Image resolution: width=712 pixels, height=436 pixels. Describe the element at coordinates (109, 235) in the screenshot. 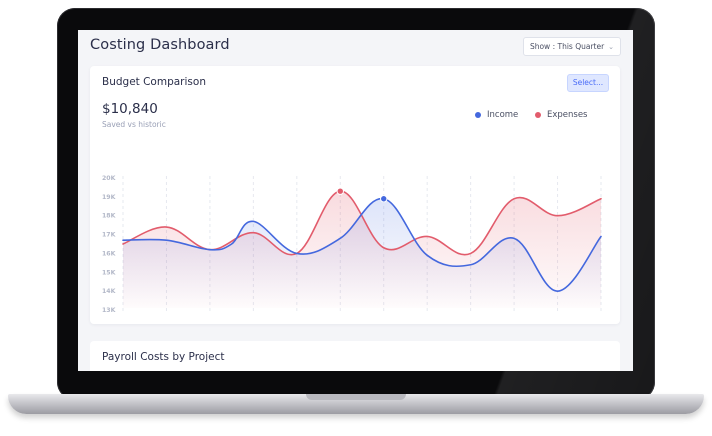

I see `y-tick-label: 17K` at that location.